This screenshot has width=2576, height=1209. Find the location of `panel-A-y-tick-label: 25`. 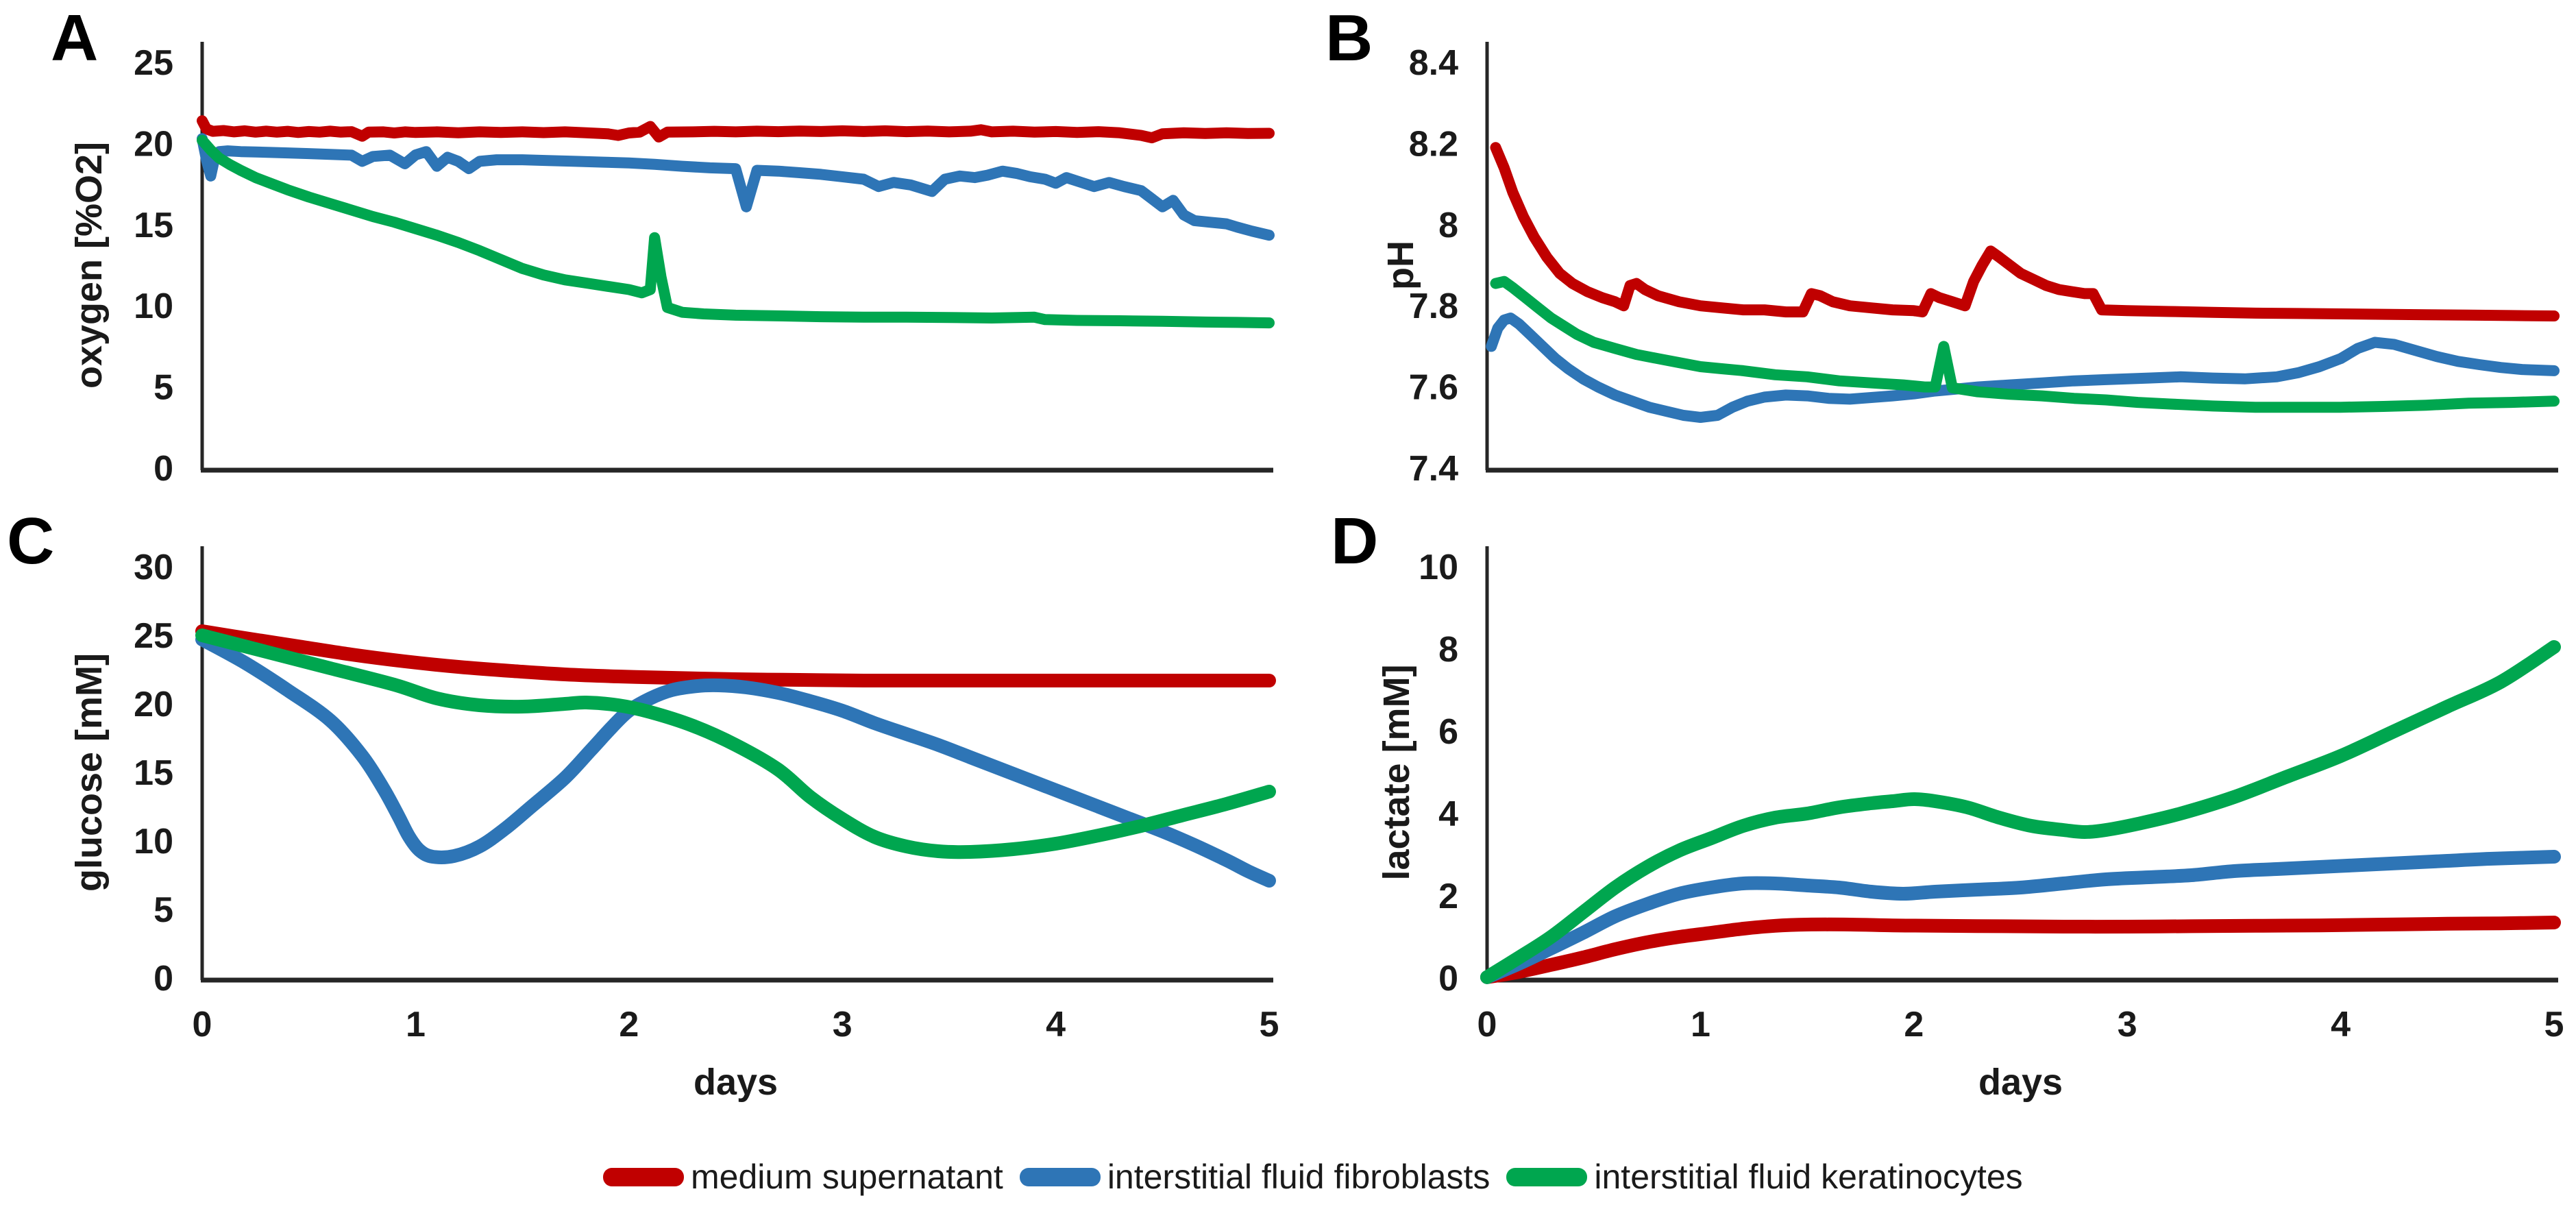

panel-A-y-tick-label: 25 is located at coordinates (154, 63).